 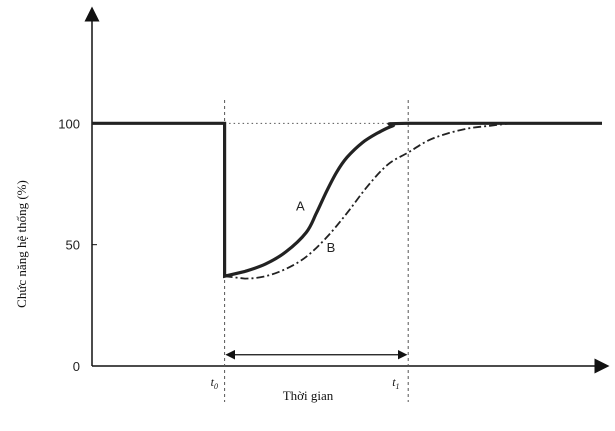 What do you see at coordinates (308, 395) in the screenshot?
I see `x-axis-title: Thời gian` at bounding box center [308, 395].